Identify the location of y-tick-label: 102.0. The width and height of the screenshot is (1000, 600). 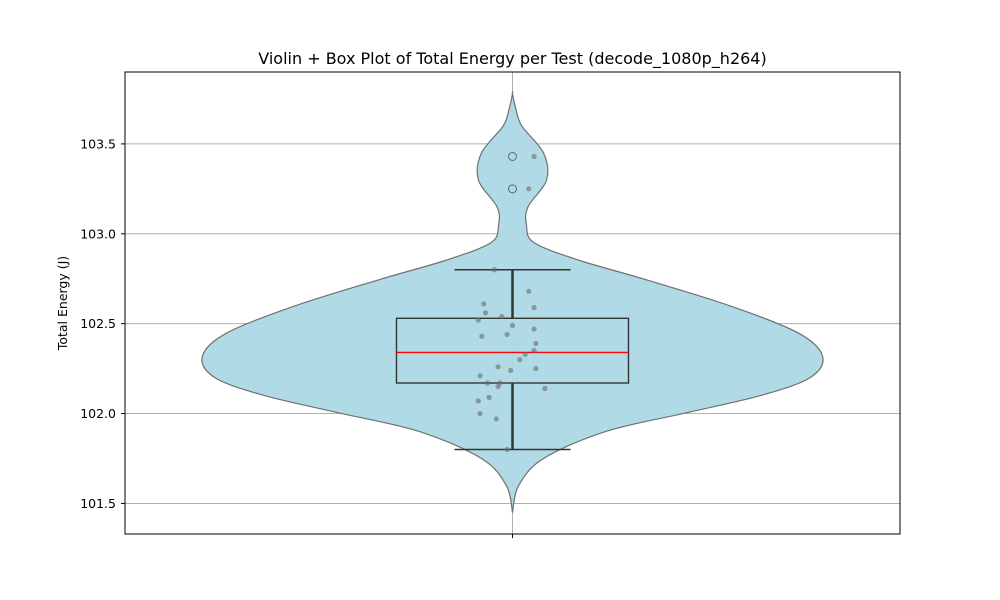
(98, 413).